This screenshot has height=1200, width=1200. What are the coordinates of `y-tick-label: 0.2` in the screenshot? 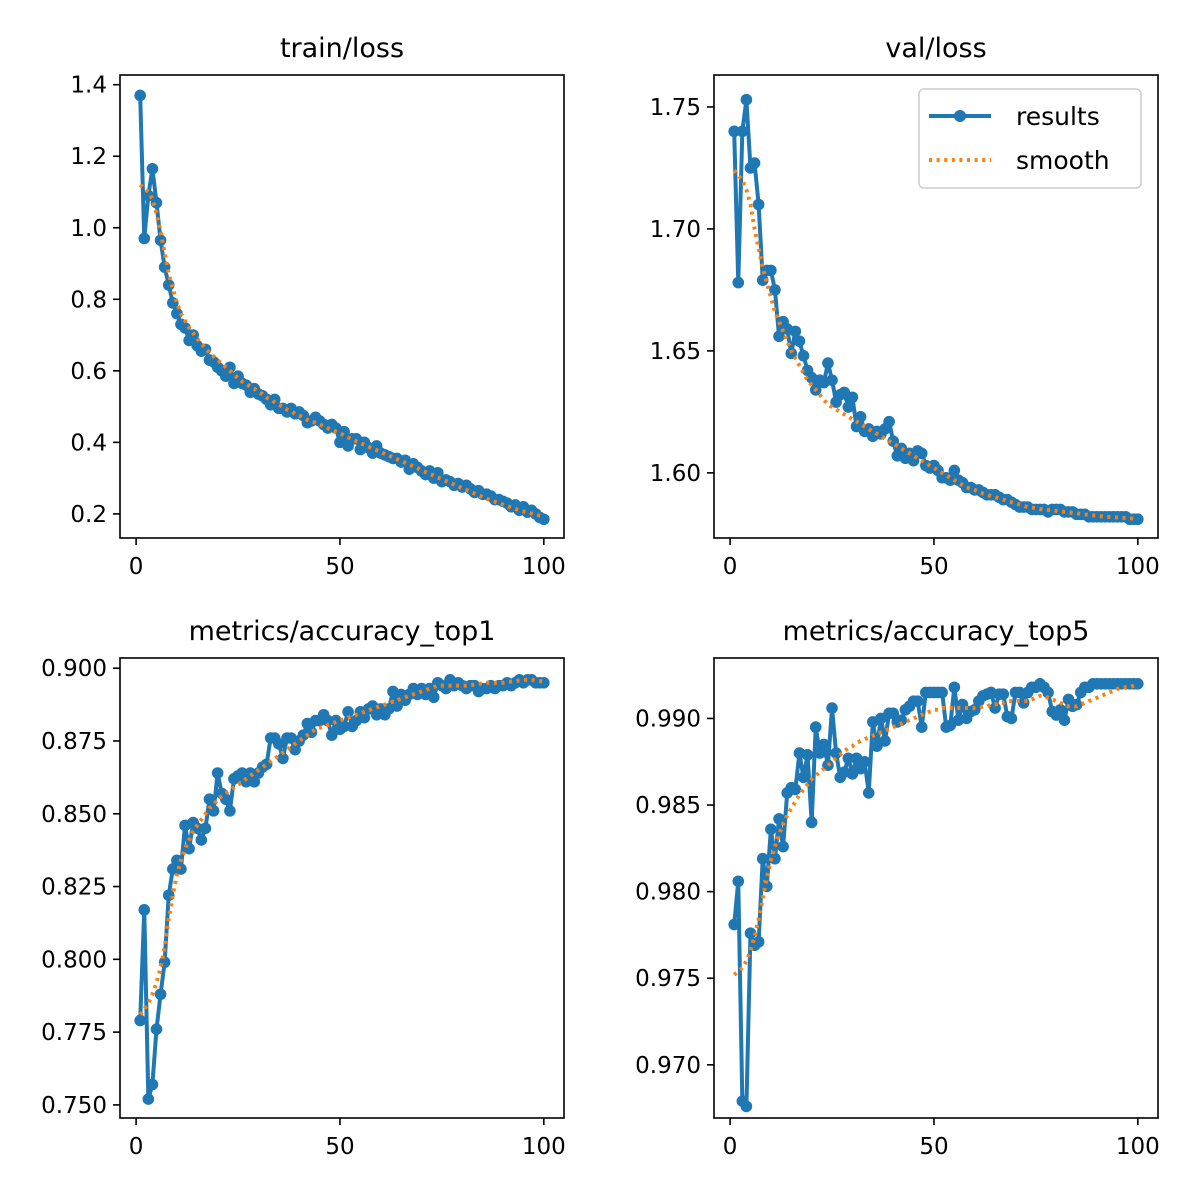 It's located at (88, 515).